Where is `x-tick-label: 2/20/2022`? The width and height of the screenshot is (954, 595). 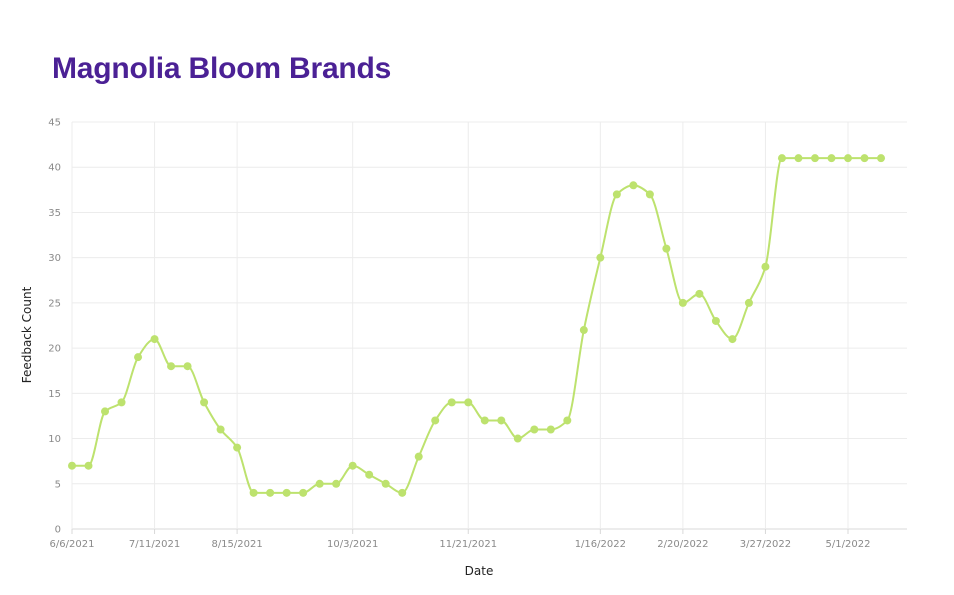
x-tick-label: 2/20/2022 is located at coordinates (682, 544).